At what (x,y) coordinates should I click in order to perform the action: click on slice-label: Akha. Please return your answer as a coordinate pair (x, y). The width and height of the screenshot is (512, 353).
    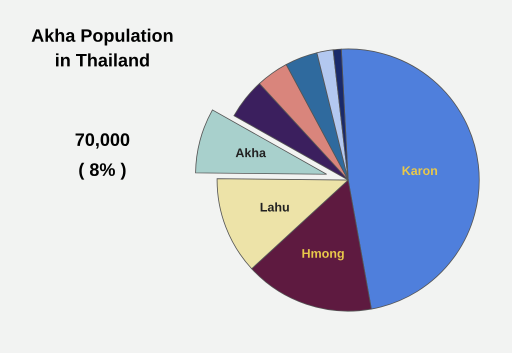
    Looking at the image, I should click on (251, 153).